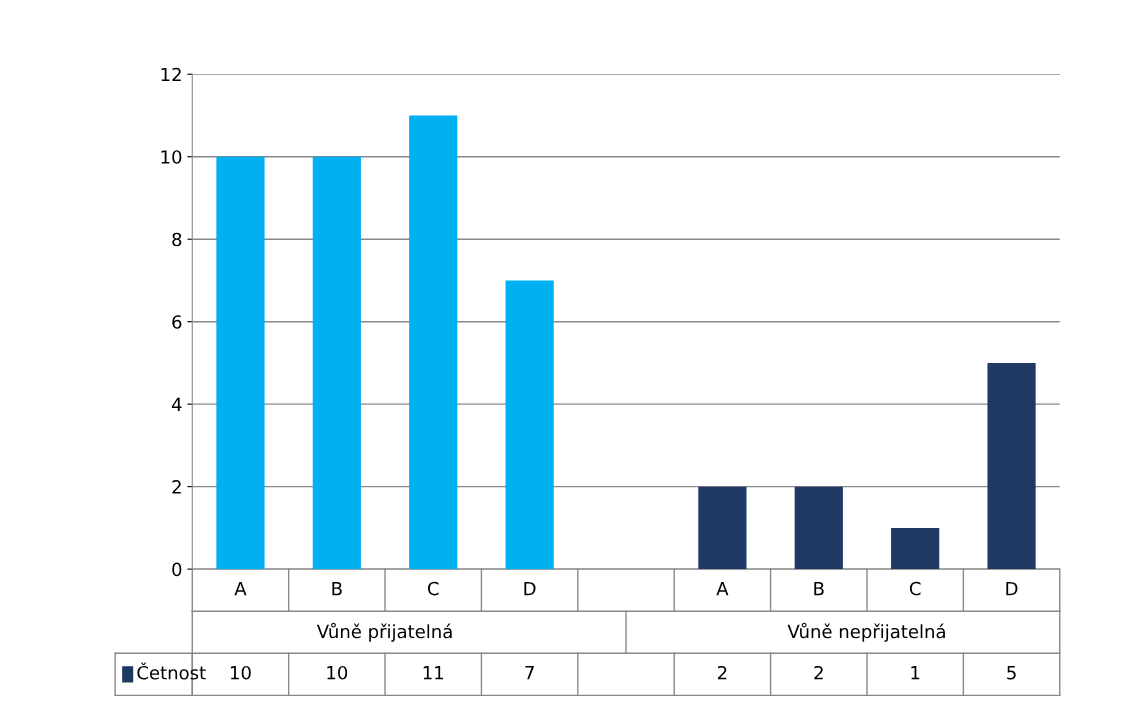 The image size is (1131, 707). I want to click on y-tick-label: 12, so click(171, 74).